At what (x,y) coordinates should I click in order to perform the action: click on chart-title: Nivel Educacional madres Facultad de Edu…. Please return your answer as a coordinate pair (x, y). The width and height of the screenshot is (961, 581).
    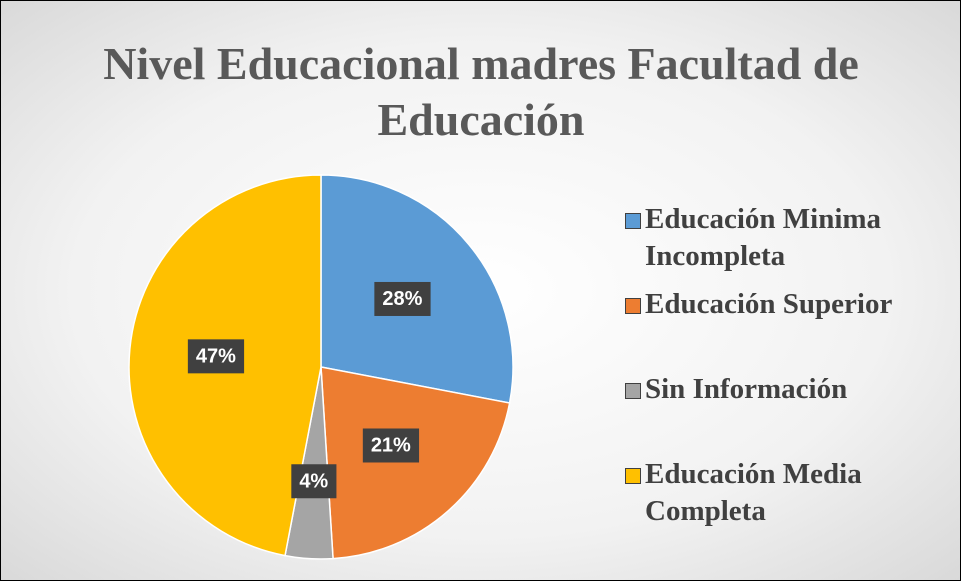
    Looking at the image, I should click on (481, 91).